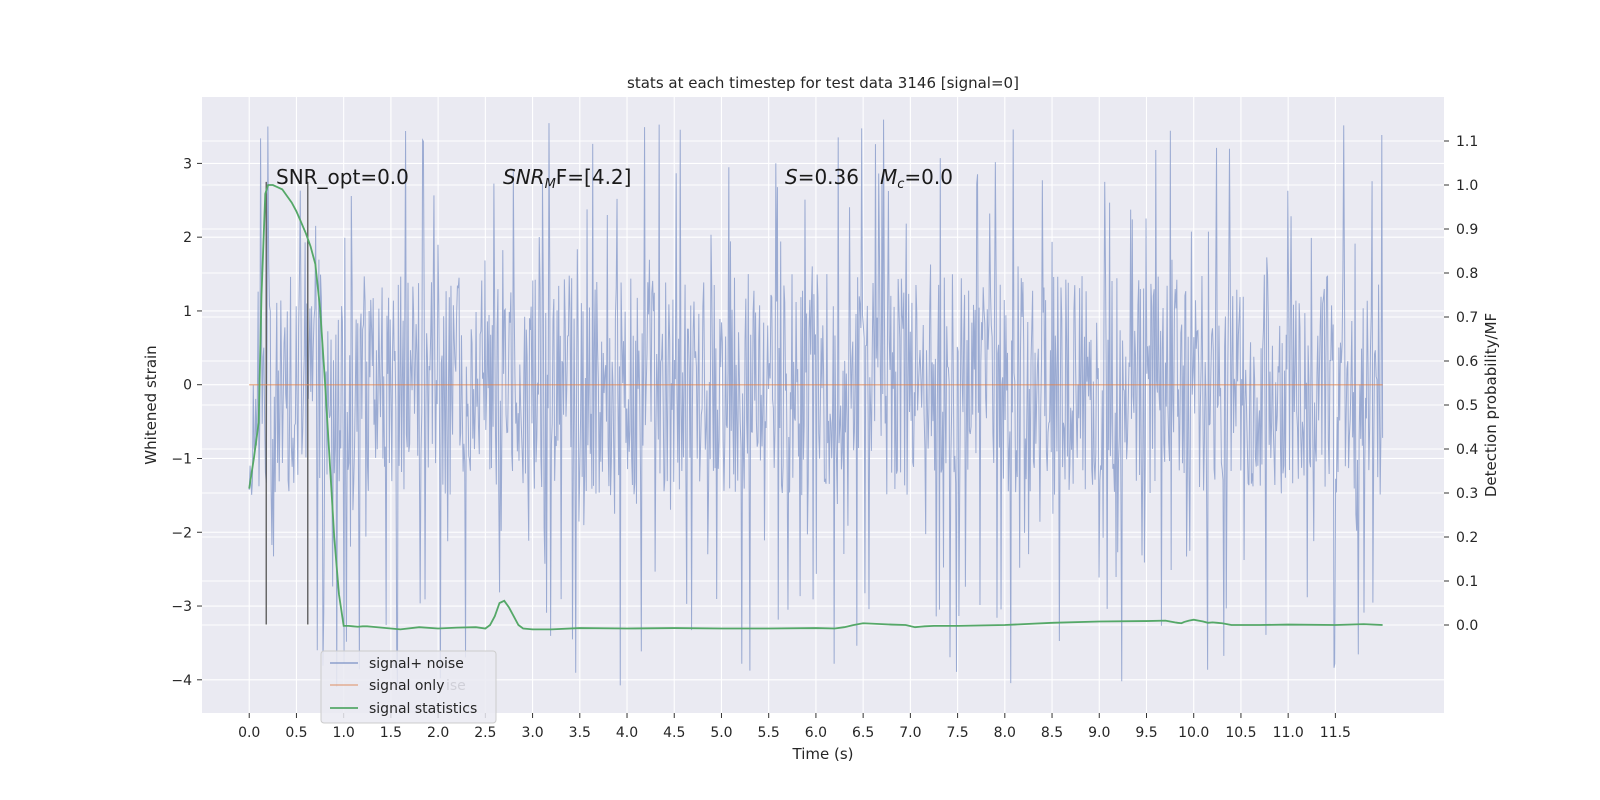  What do you see at coordinates (532, 733) in the screenshot?
I see `x-tick-label: 3.0` at bounding box center [532, 733].